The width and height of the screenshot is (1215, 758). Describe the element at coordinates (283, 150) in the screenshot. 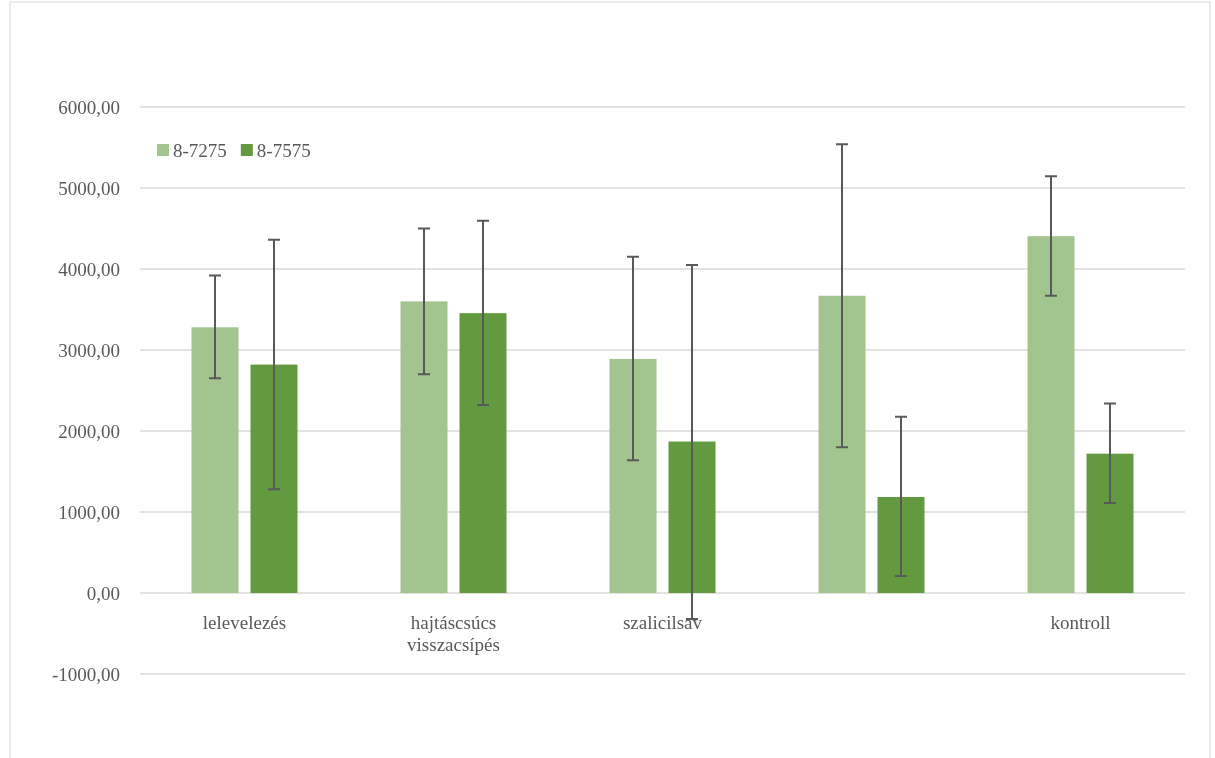

I see `legend-label: 8-7575` at that location.